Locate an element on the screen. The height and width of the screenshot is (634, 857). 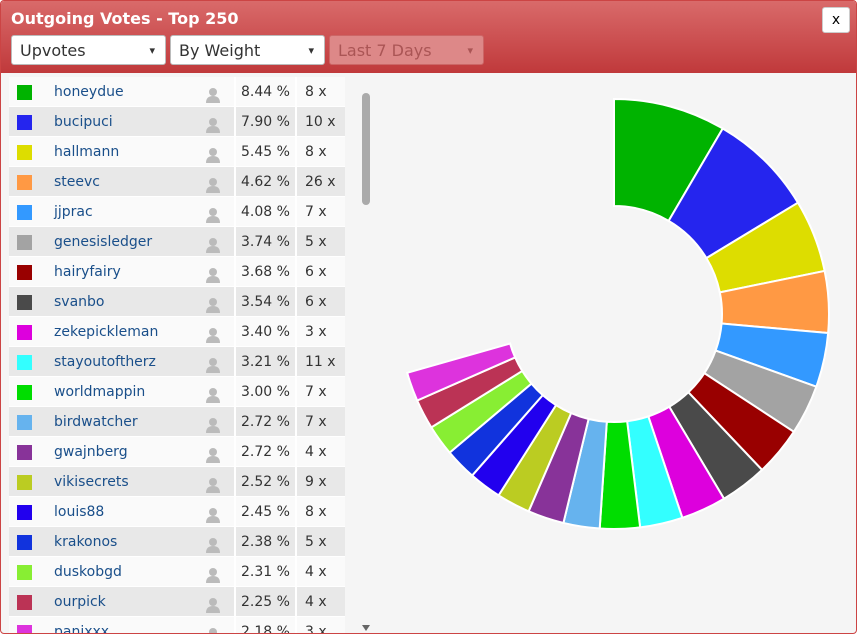
vote-count: 5 x is located at coordinates (316, 542).